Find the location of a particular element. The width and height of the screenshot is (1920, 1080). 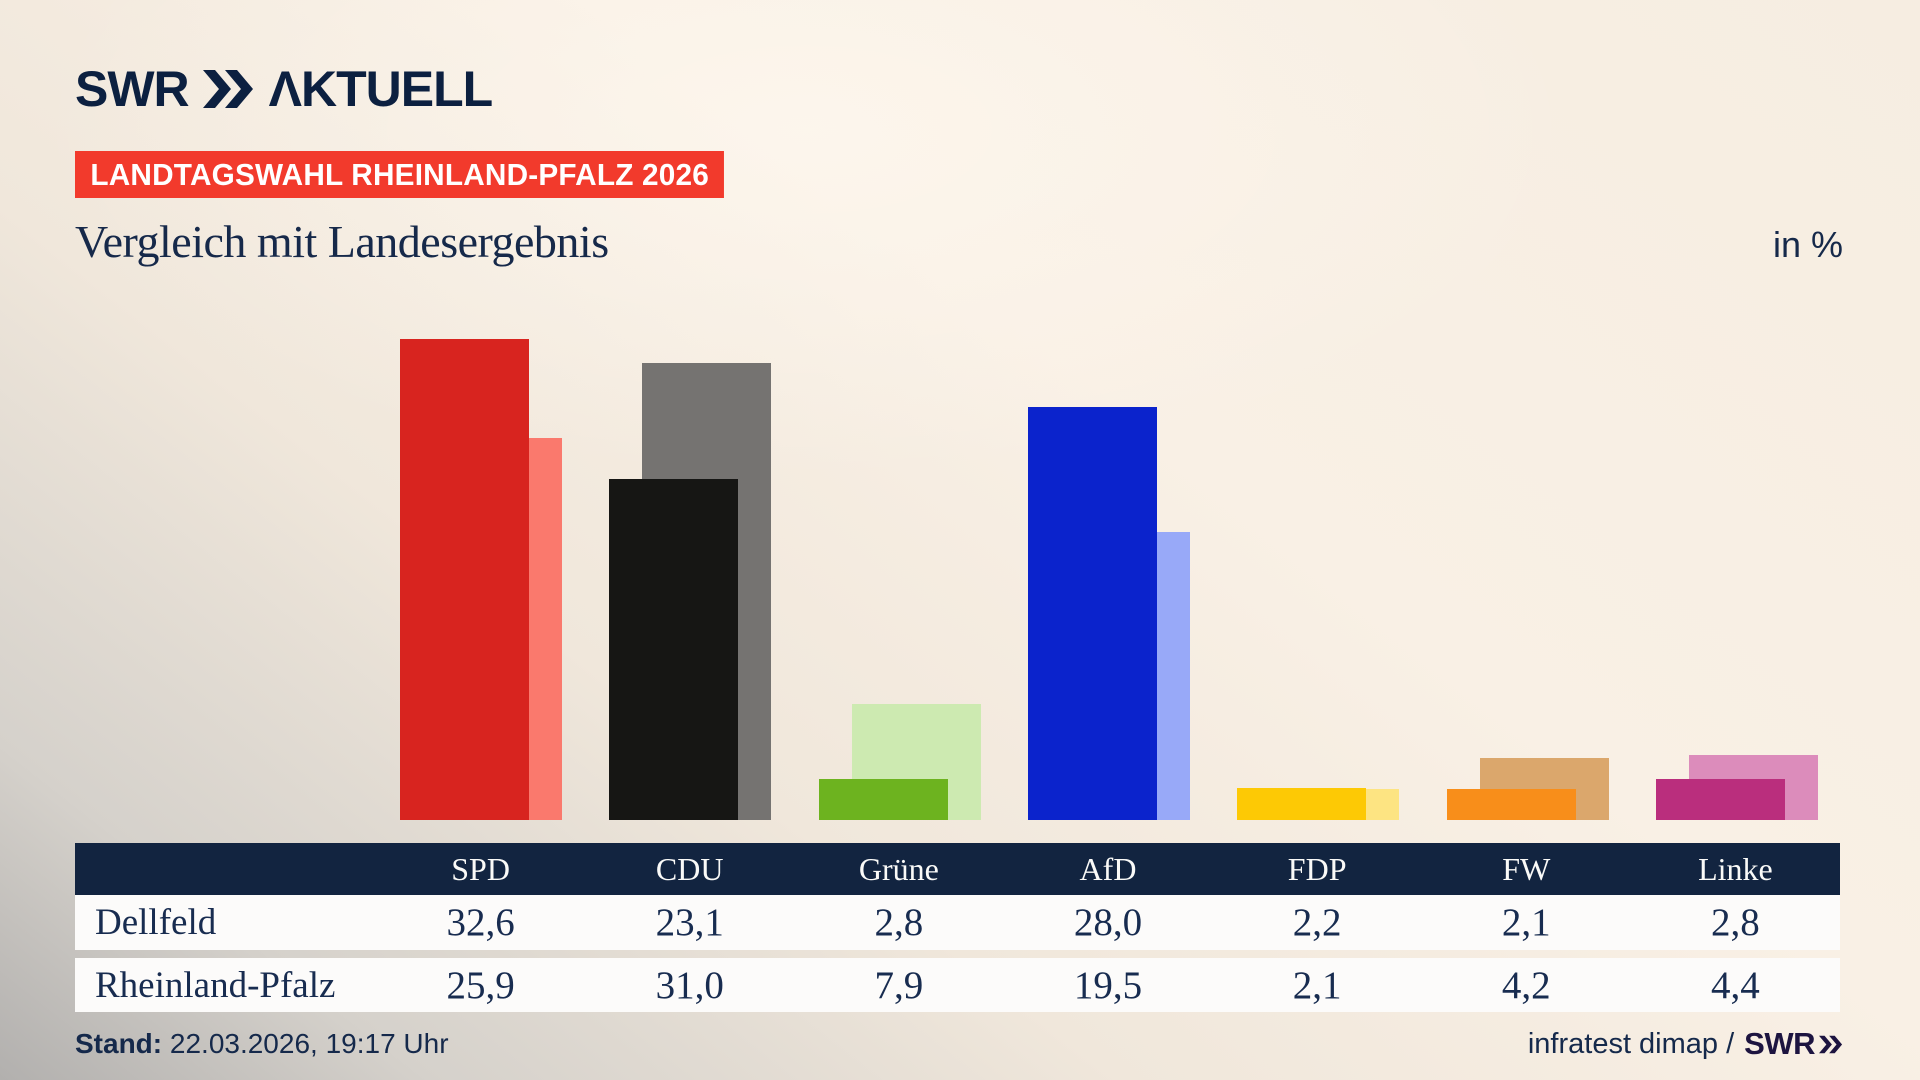

timestamp-value: 22.03.2026, 19:17 Uhr is located at coordinates (305, 1043).